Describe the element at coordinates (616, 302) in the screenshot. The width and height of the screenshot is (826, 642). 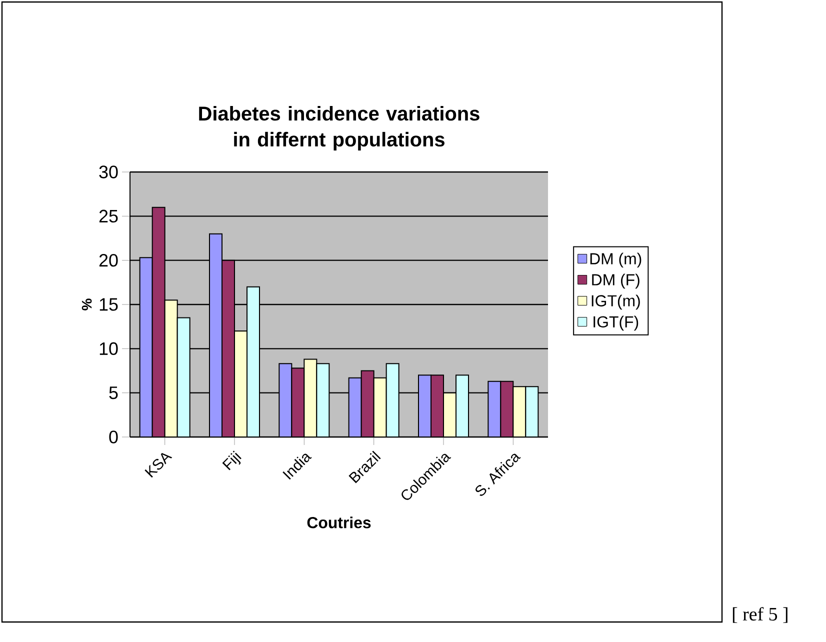
I see `legend-label: IGT(m)` at that location.